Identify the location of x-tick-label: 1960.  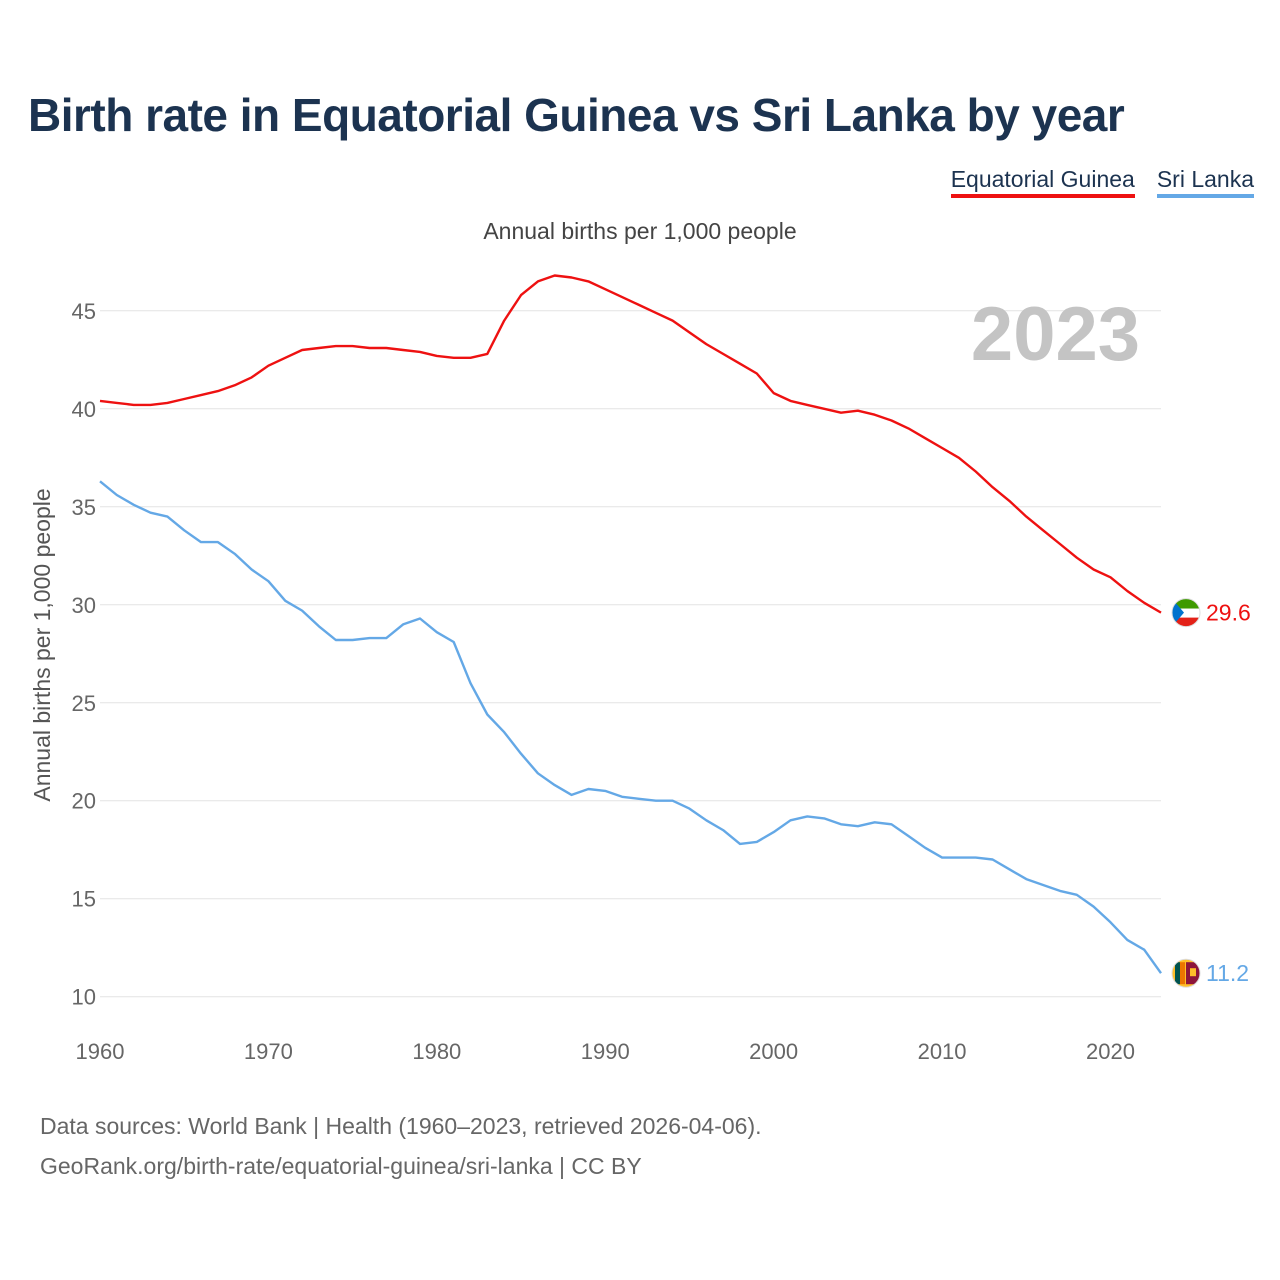
(100, 1051).